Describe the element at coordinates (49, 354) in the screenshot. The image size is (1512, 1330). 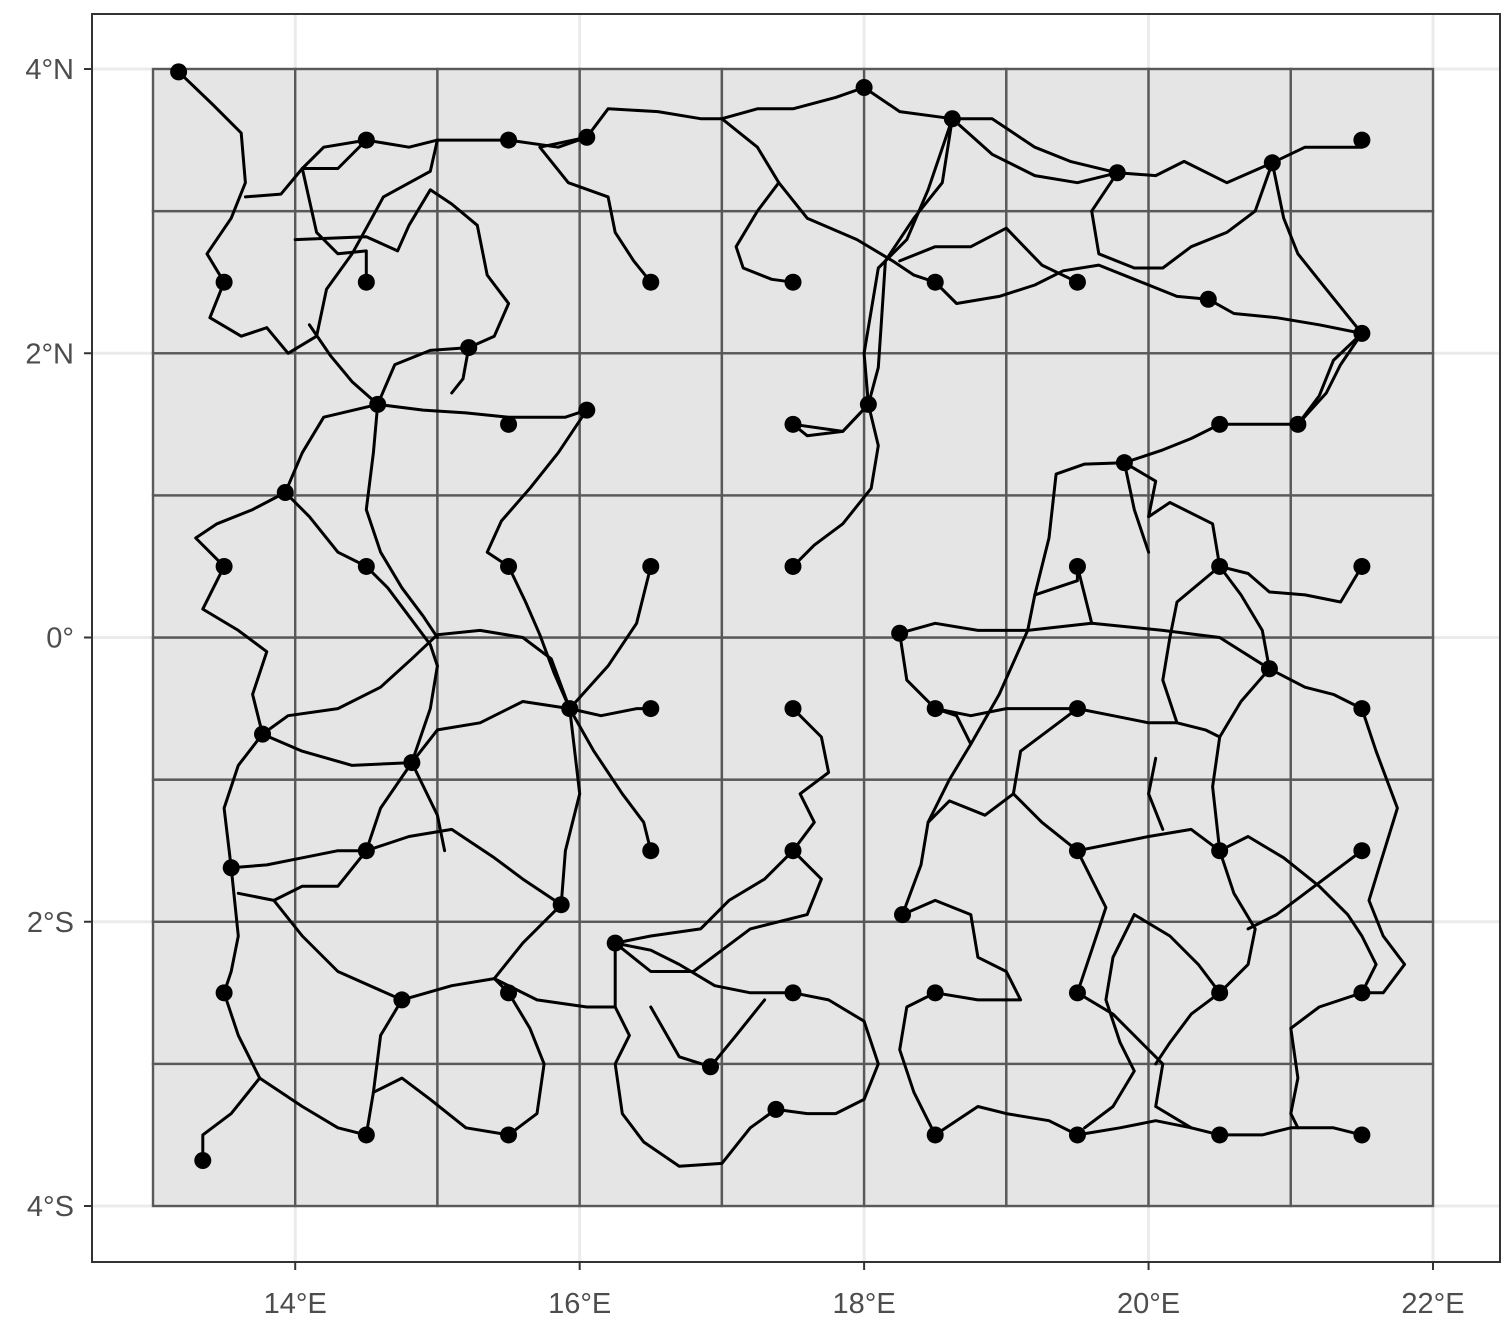
I see `y-tick-label: 2°N` at that location.